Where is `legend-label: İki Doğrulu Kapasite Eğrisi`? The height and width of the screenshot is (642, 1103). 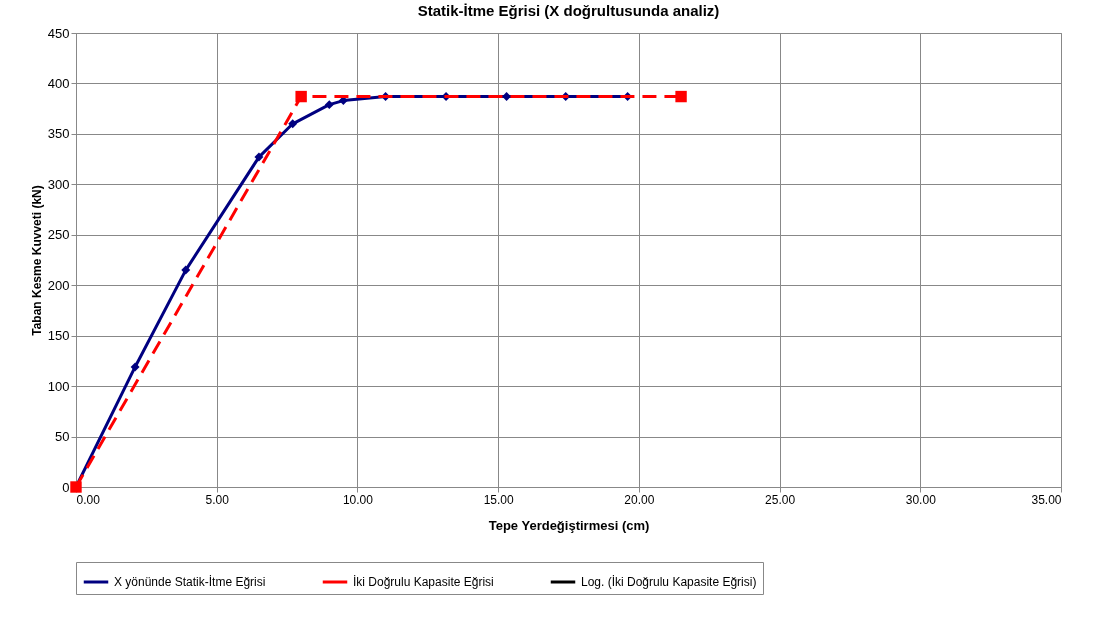
legend-label: İki Doğrulu Kapasite Eğrisi is located at coordinates (423, 582).